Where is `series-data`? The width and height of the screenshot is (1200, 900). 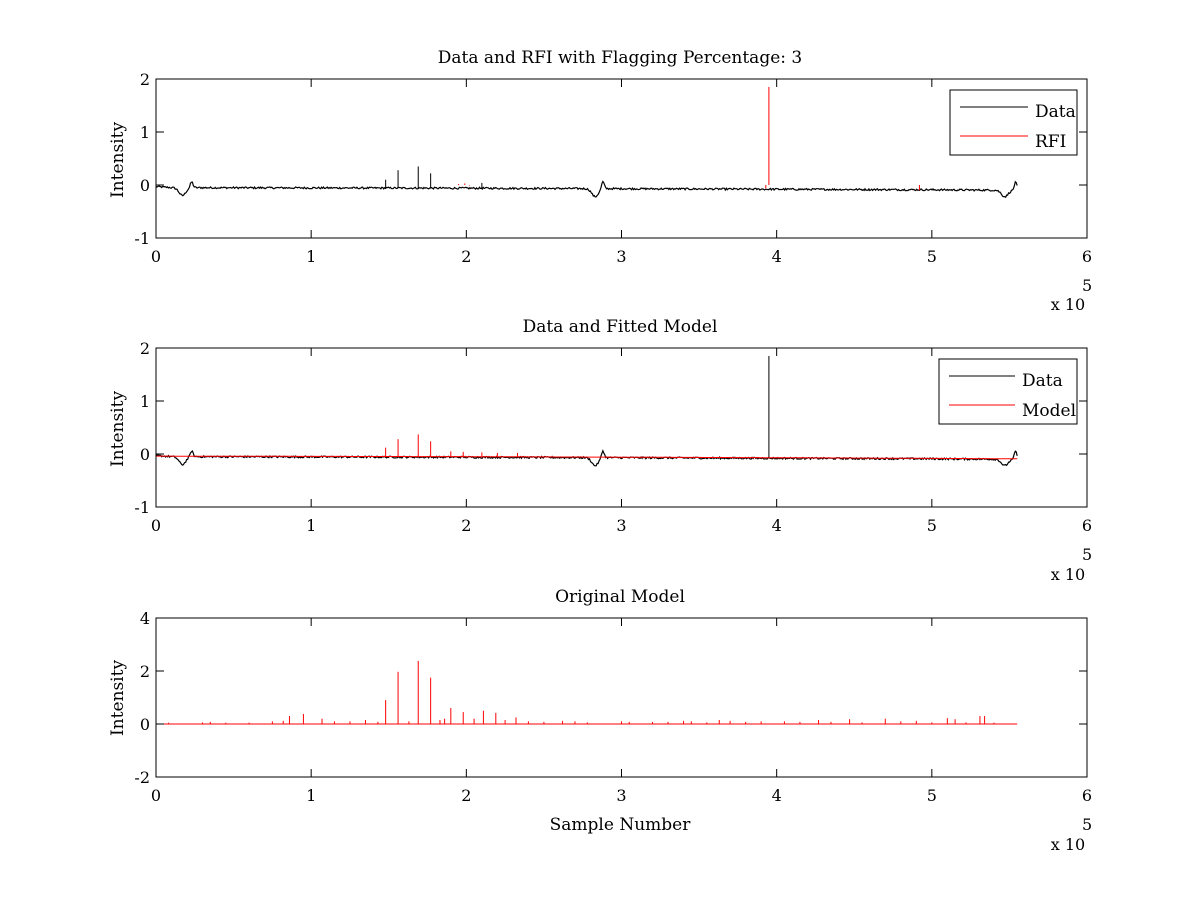
series-data is located at coordinates (586, 182).